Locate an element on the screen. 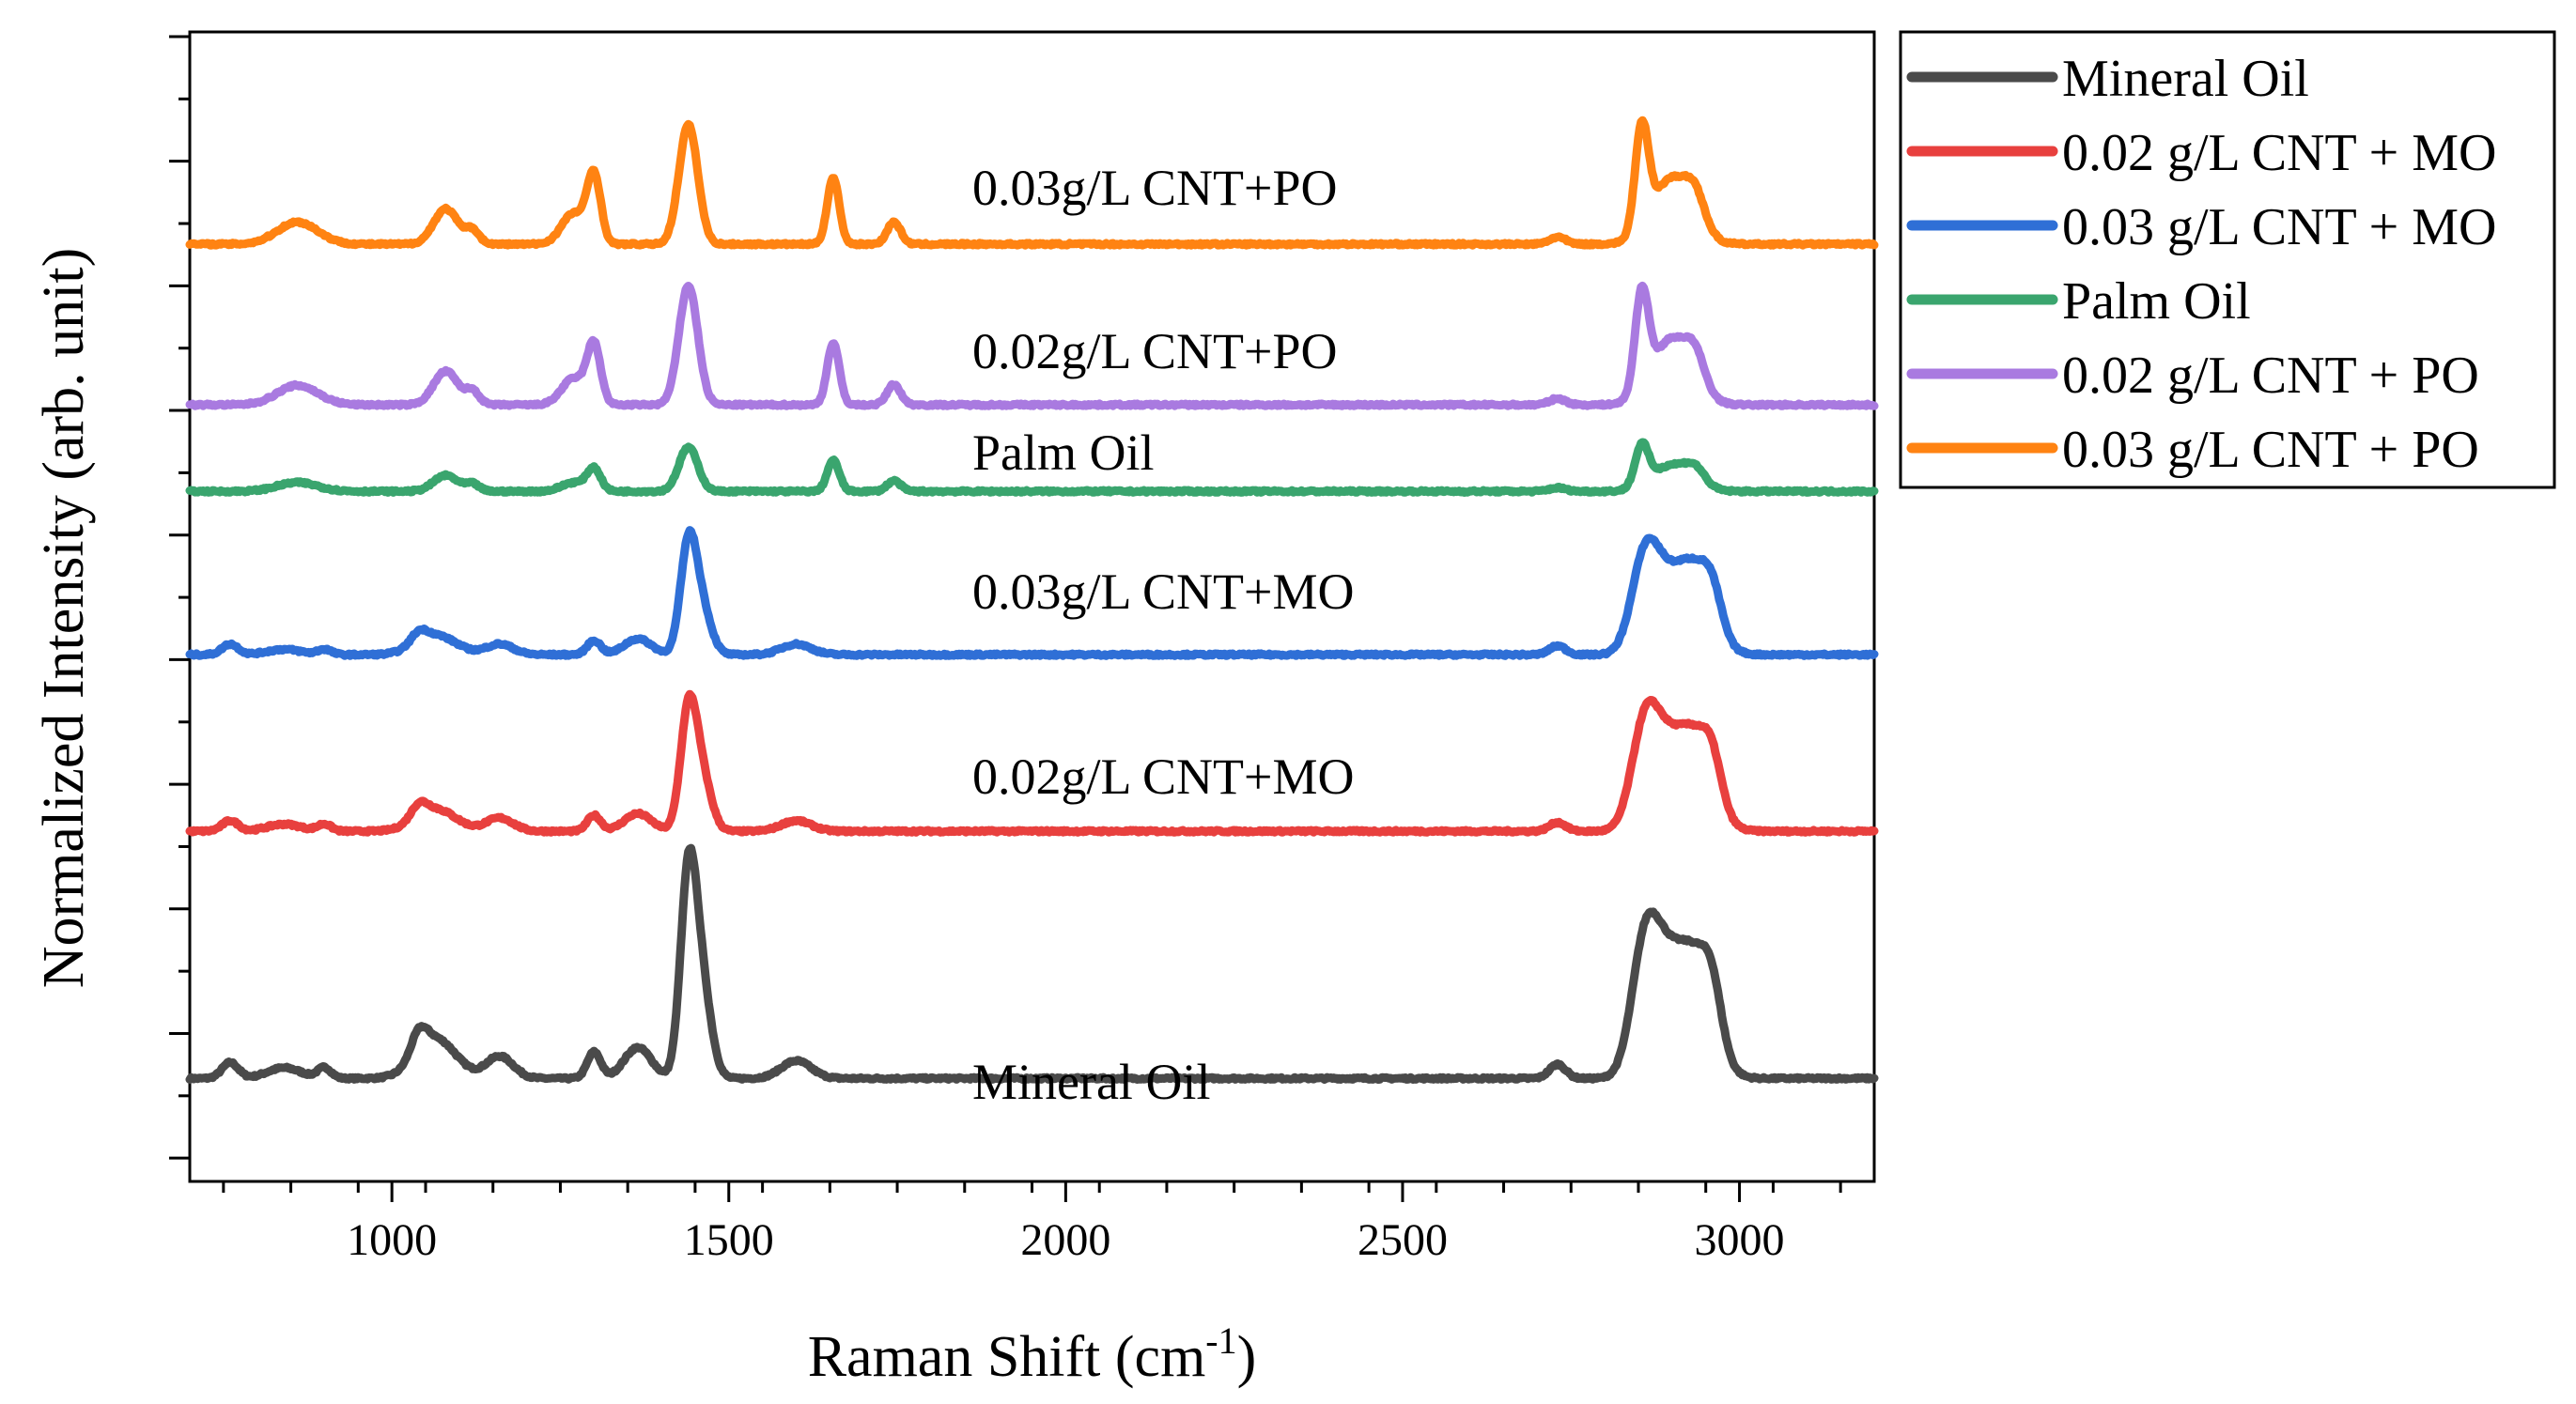  x-tick-label: 3000 is located at coordinates (1740, 1240).